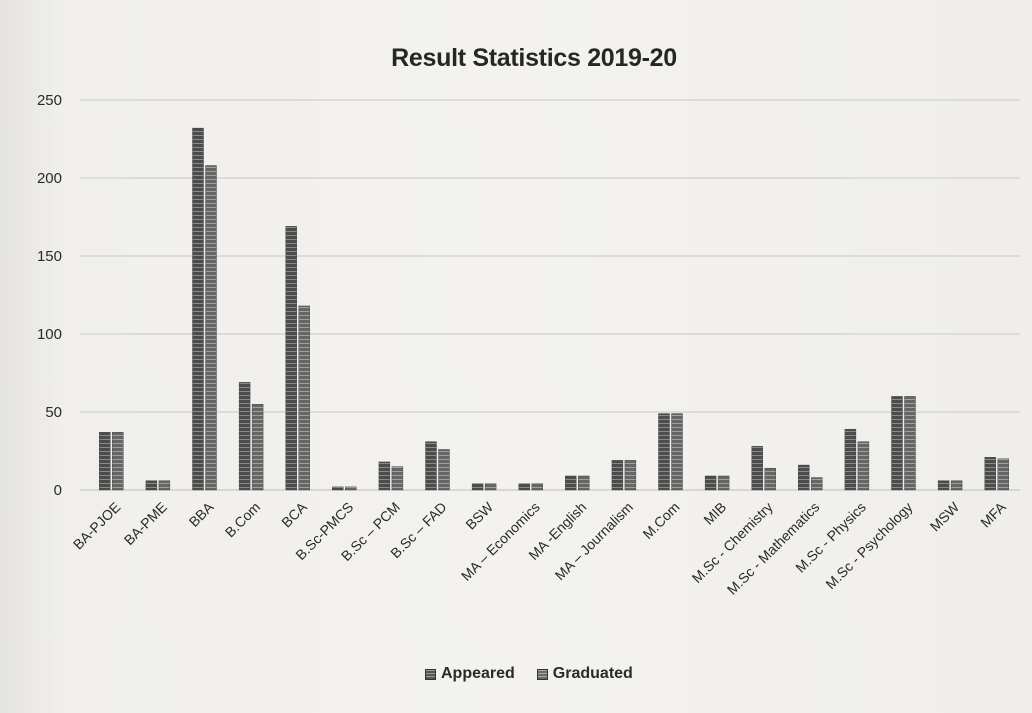 The image size is (1032, 713). Describe the element at coordinates (945, 516) in the screenshot. I see `x-tick-label: MSW` at that location.